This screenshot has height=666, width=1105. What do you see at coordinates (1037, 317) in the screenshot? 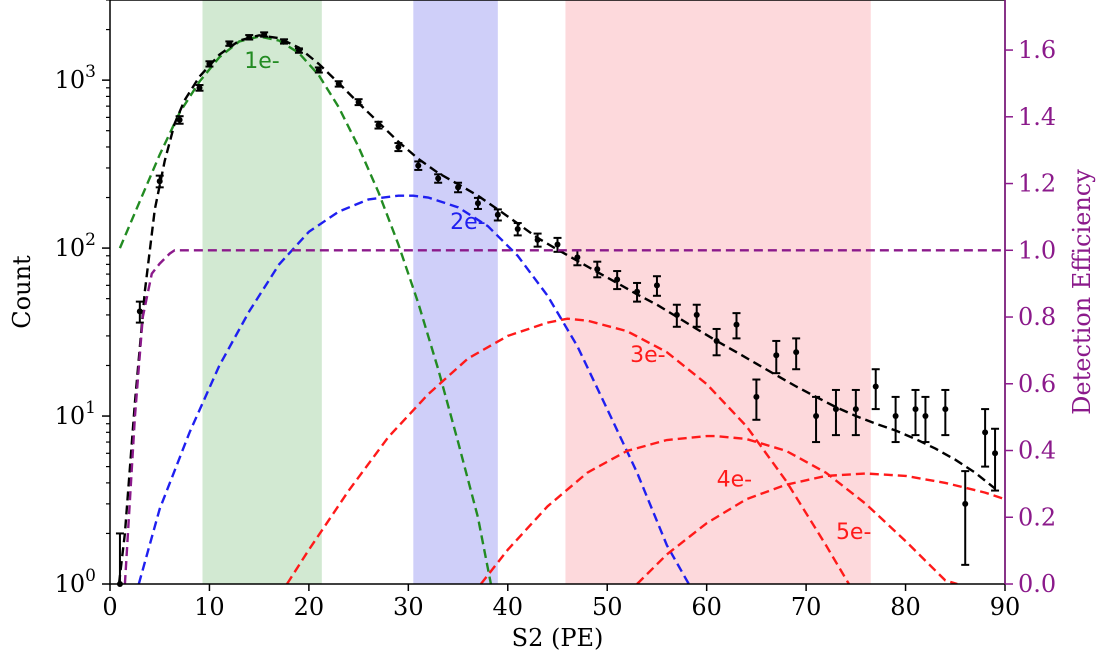
I see `y2-tick-label: 0.8` at bounding box center [1037, 317].